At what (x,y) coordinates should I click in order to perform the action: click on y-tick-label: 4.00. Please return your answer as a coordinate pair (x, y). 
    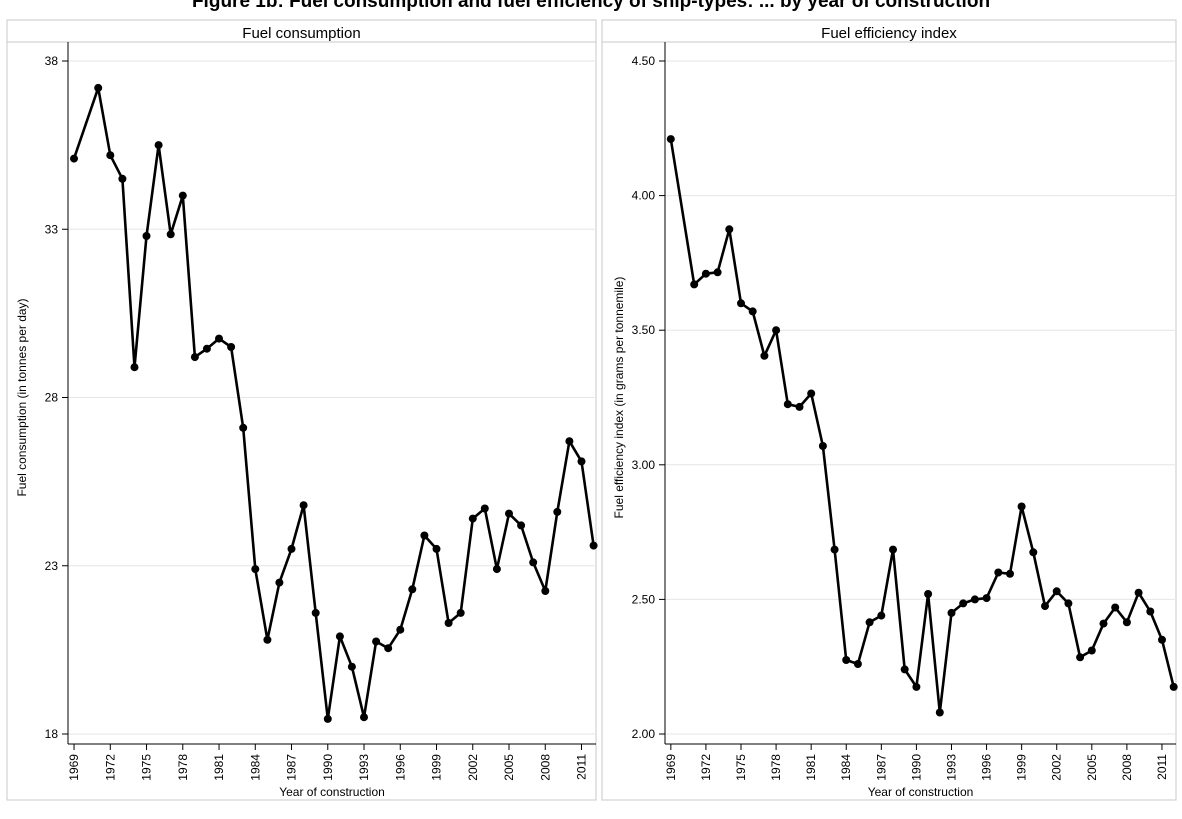
    Looking at the image, I should click on (644, 196).